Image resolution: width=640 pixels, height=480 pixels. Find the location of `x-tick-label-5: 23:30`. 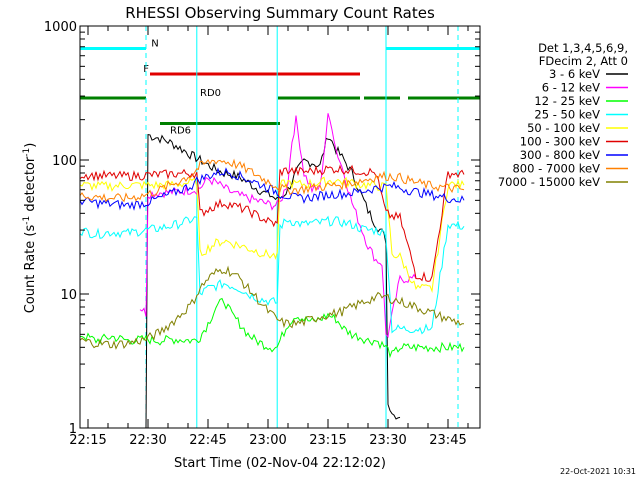

x-tick-label-5: 23:30 is located at coordinates (387, 440).